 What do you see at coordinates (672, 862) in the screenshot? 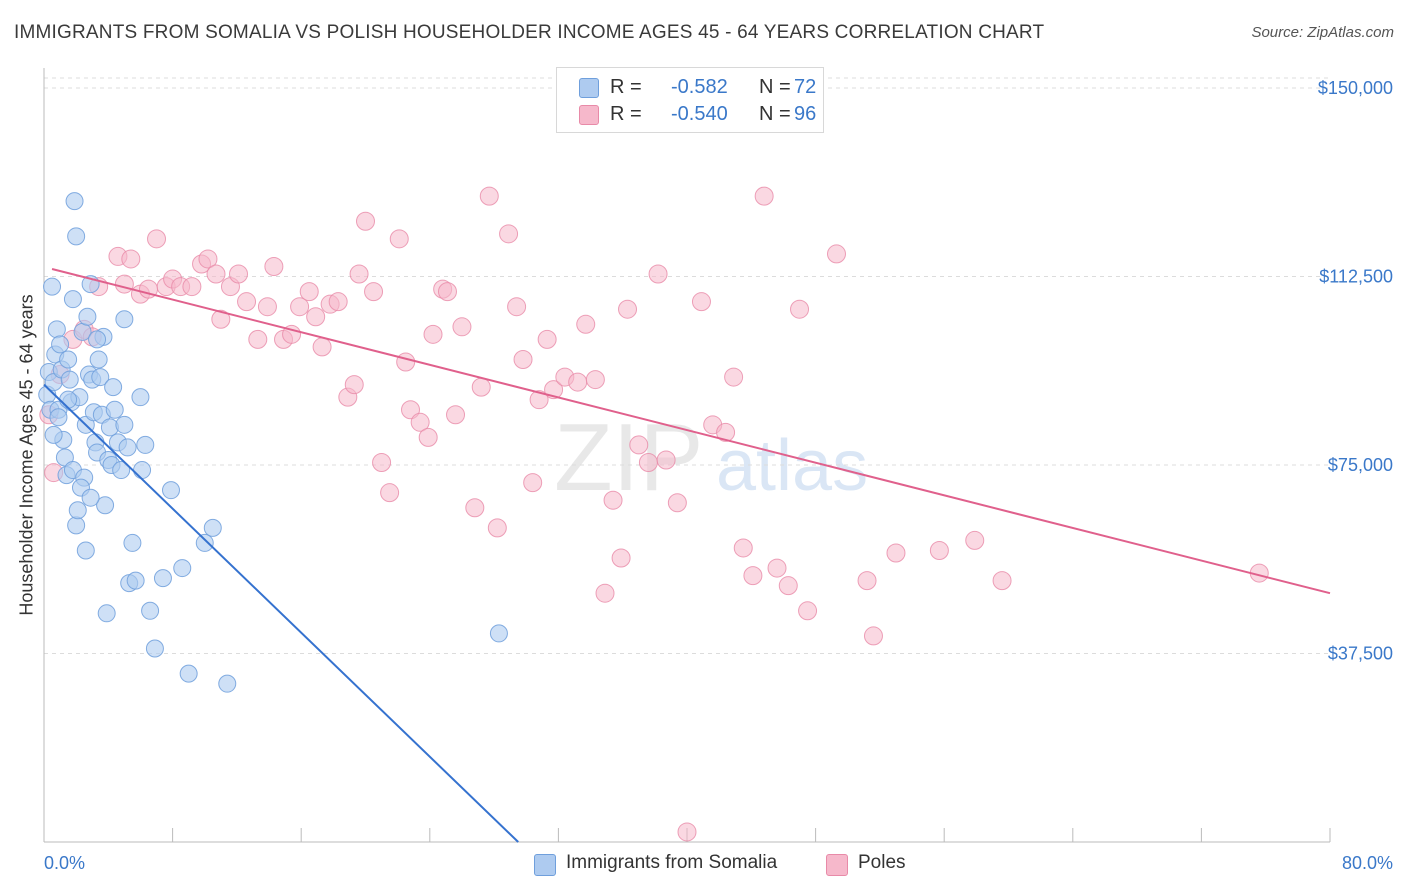
I see `legend-label: Immigrants from Somalia` at bounding box center [672, 862].